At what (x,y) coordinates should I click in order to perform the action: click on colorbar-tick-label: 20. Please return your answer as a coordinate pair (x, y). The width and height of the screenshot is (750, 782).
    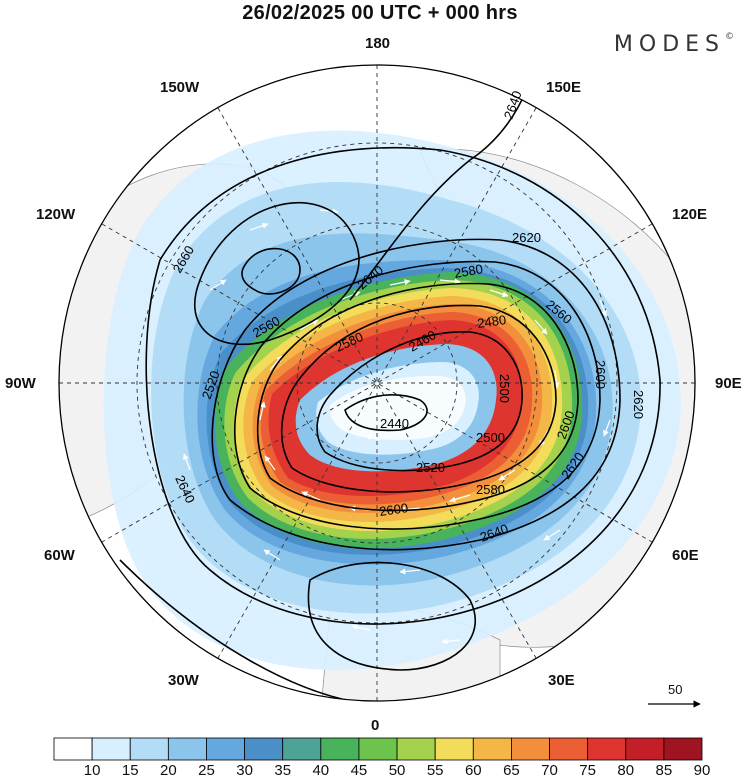
    Looking at the image, I should click on (168, 770).